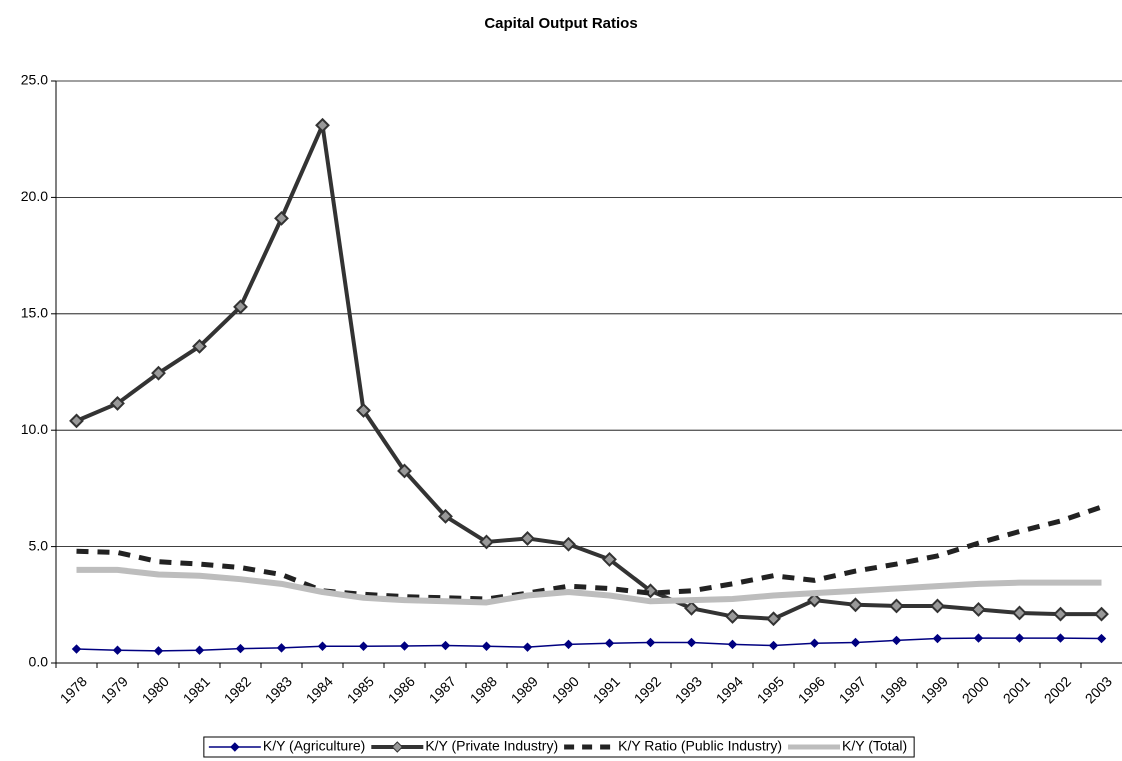 Image resolution: width=1122 pixels, height=761 pixels. I want to click on y-tick-label: 20.0, so click(34, 196).